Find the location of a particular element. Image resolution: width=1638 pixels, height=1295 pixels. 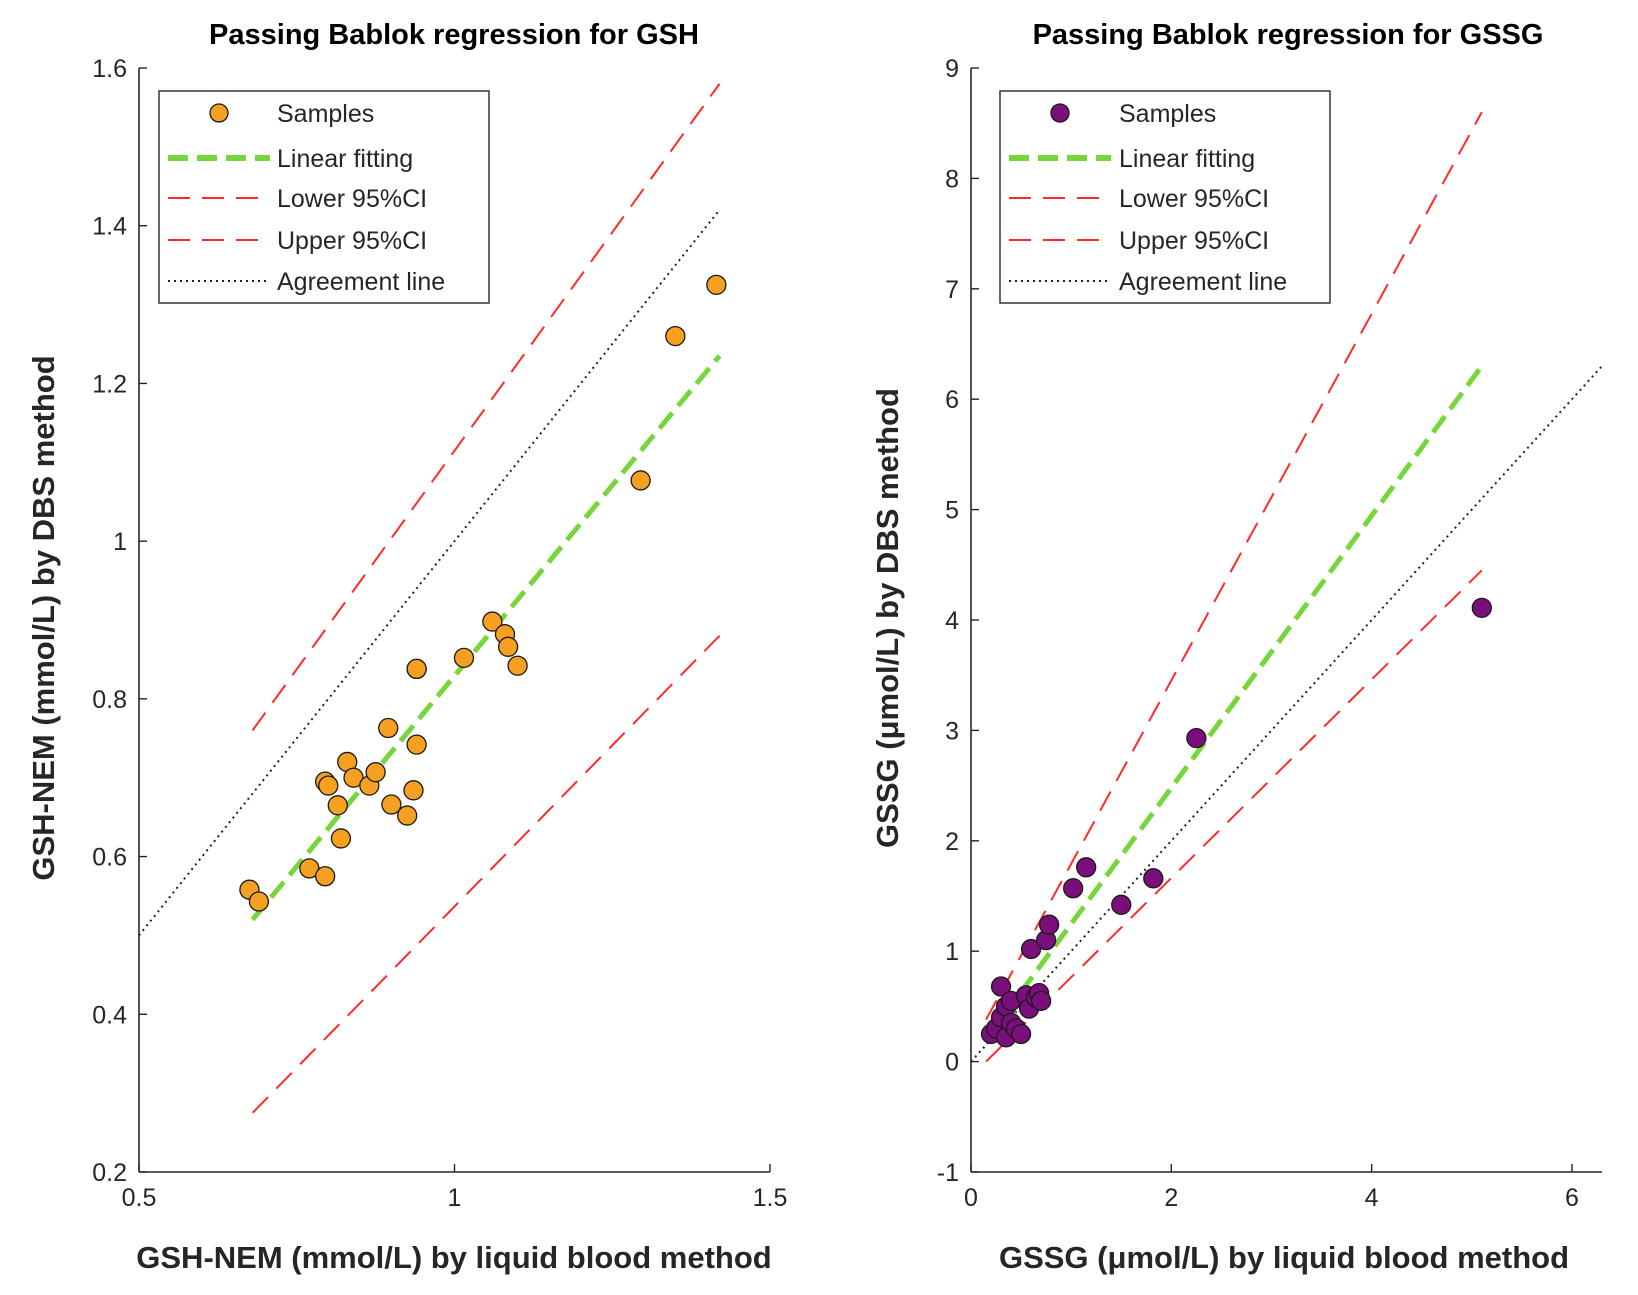

gsh-legend-label-lower: Lower 95%CI is located at coordinates (352, 199).